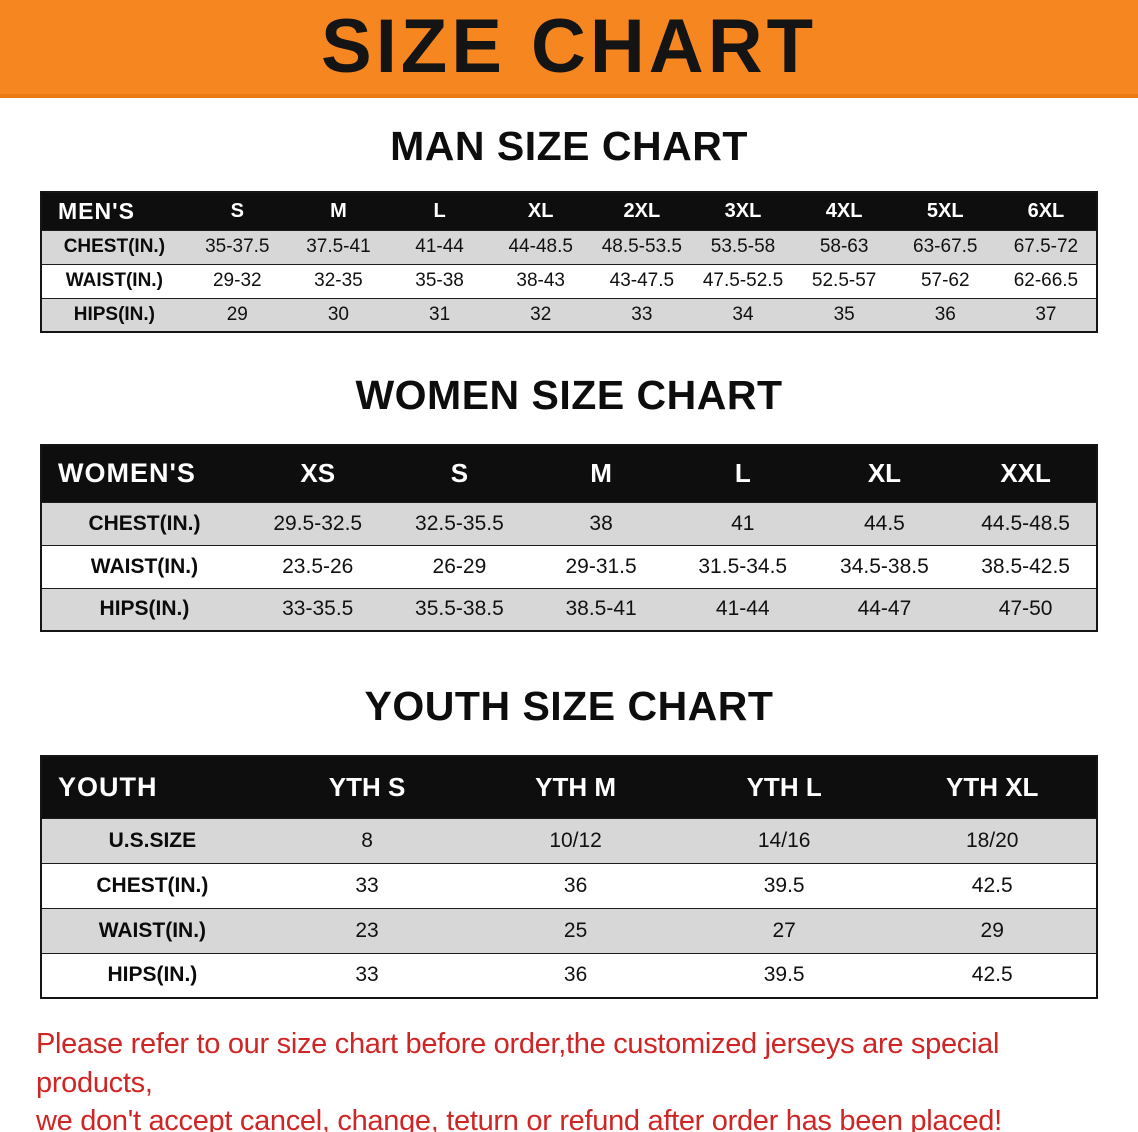 The image size is (1138, 1132). What do you see at coordinates (844, 315) in the screenshot?
I see `table-cell: 35` at bounding box center [844, 315].